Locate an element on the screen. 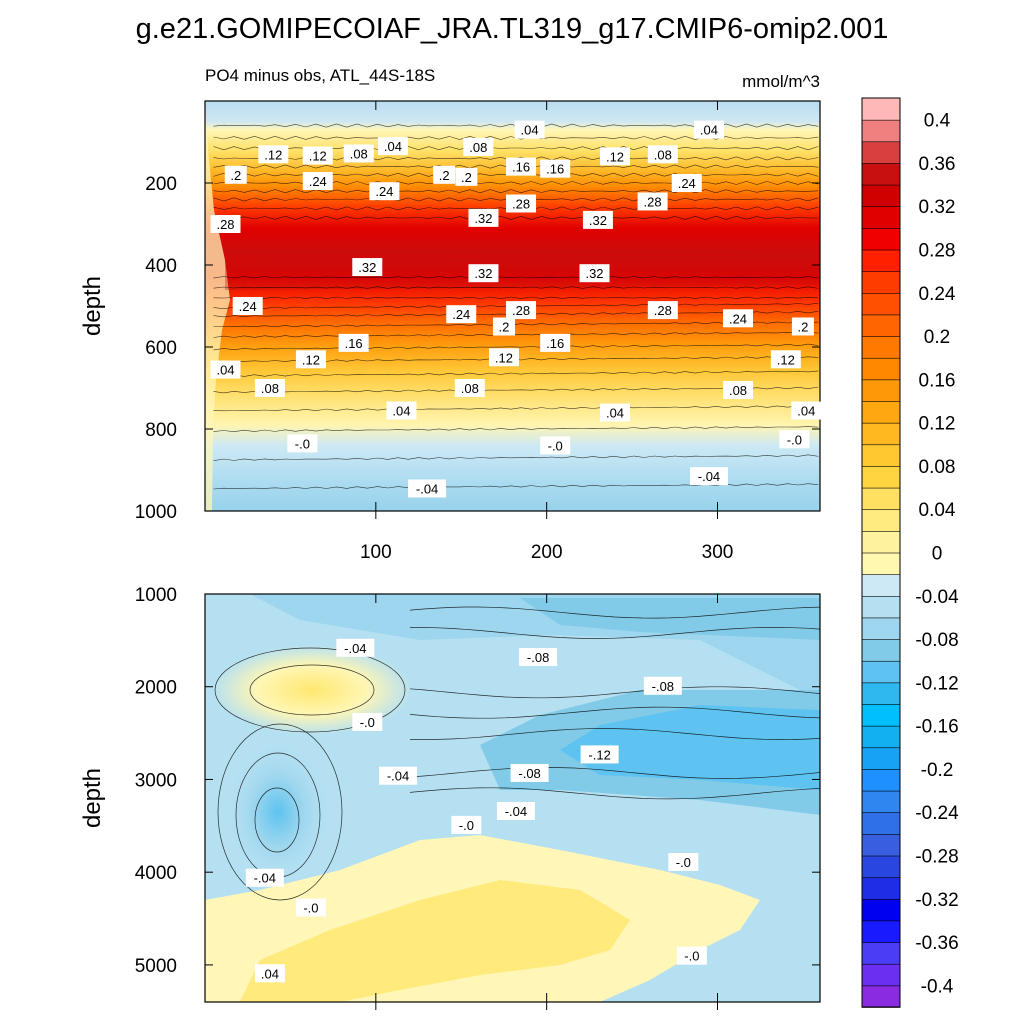  contour-label: -.08 is located at coordinates (538, 657).